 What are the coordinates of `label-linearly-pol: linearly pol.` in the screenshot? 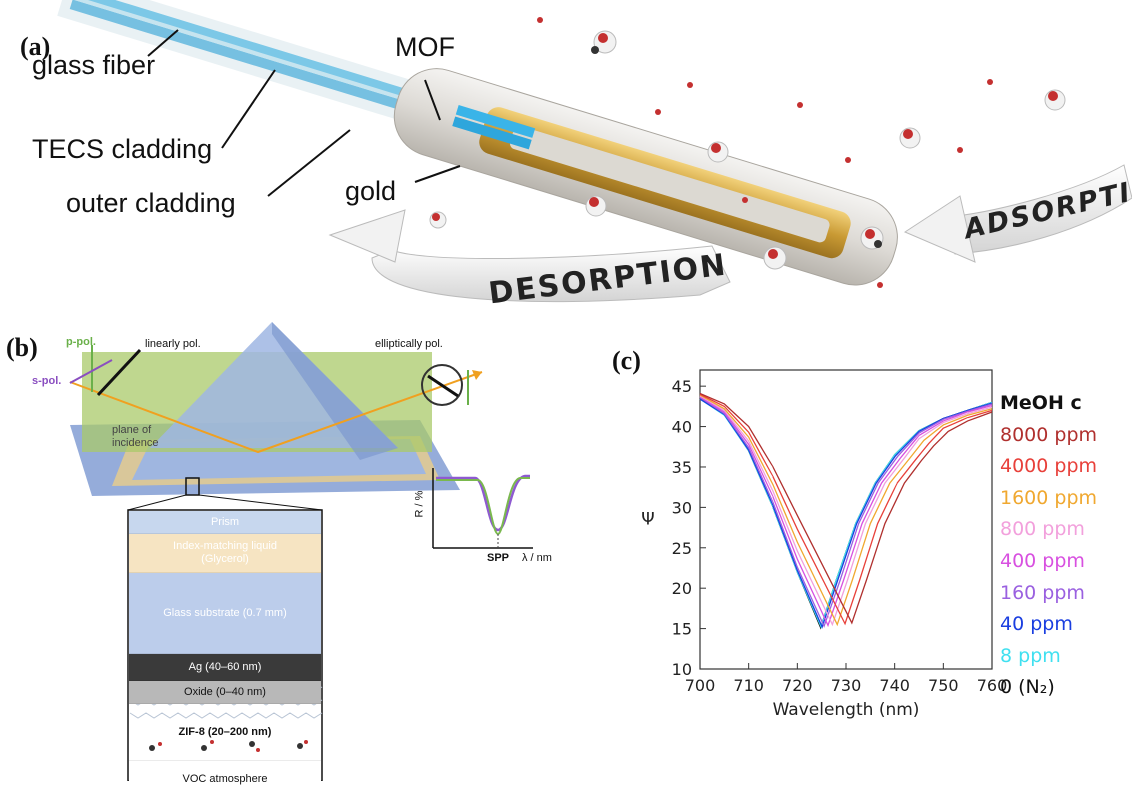 It's located at (173, 344).